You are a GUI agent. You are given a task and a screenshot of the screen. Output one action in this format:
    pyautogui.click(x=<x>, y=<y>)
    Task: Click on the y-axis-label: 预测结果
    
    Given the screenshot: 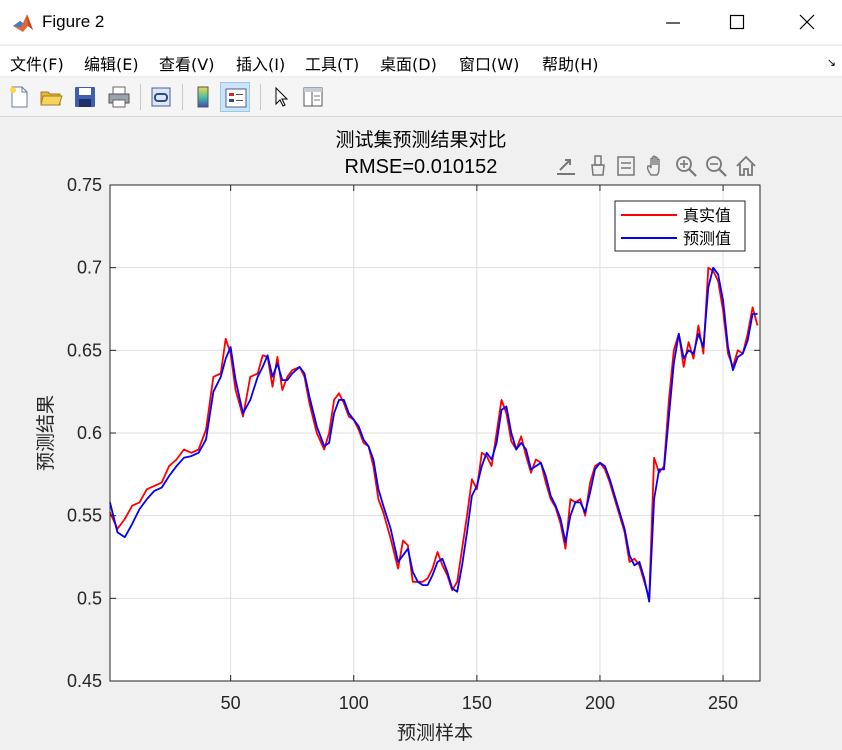 What is the action you would take?
    pyautogui.click(x=46, y=433)
    